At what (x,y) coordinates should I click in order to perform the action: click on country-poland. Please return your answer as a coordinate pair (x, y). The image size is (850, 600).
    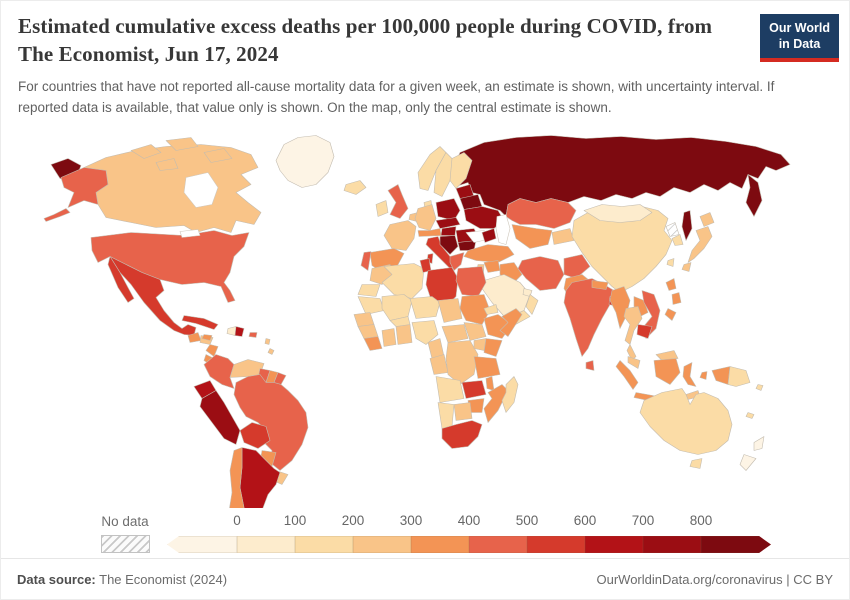
    Looking at the image, I should click on (448, 209).